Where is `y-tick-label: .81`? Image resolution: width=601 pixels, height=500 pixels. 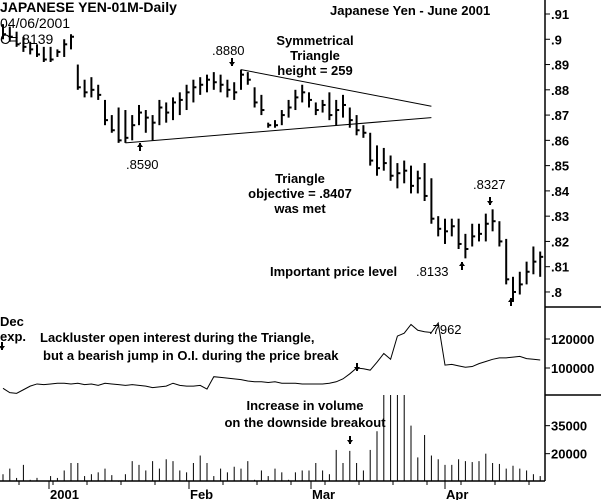
y-tick-label: .81 is located at coordinates (560, 267).